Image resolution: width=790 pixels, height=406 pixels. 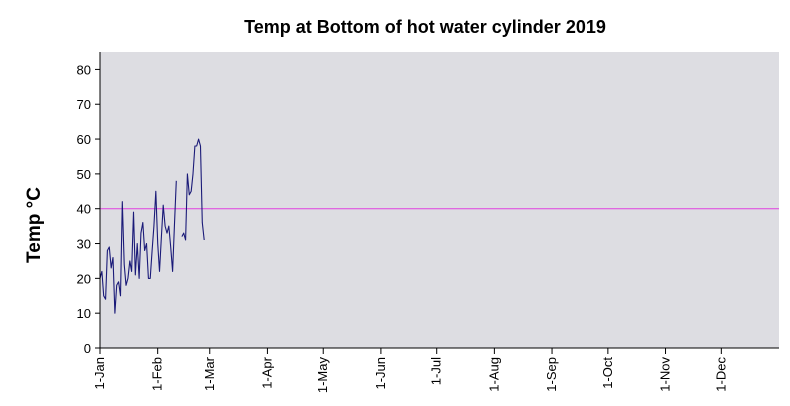 I want to click on y-tick-label: 60, so click(x=84, y=139).